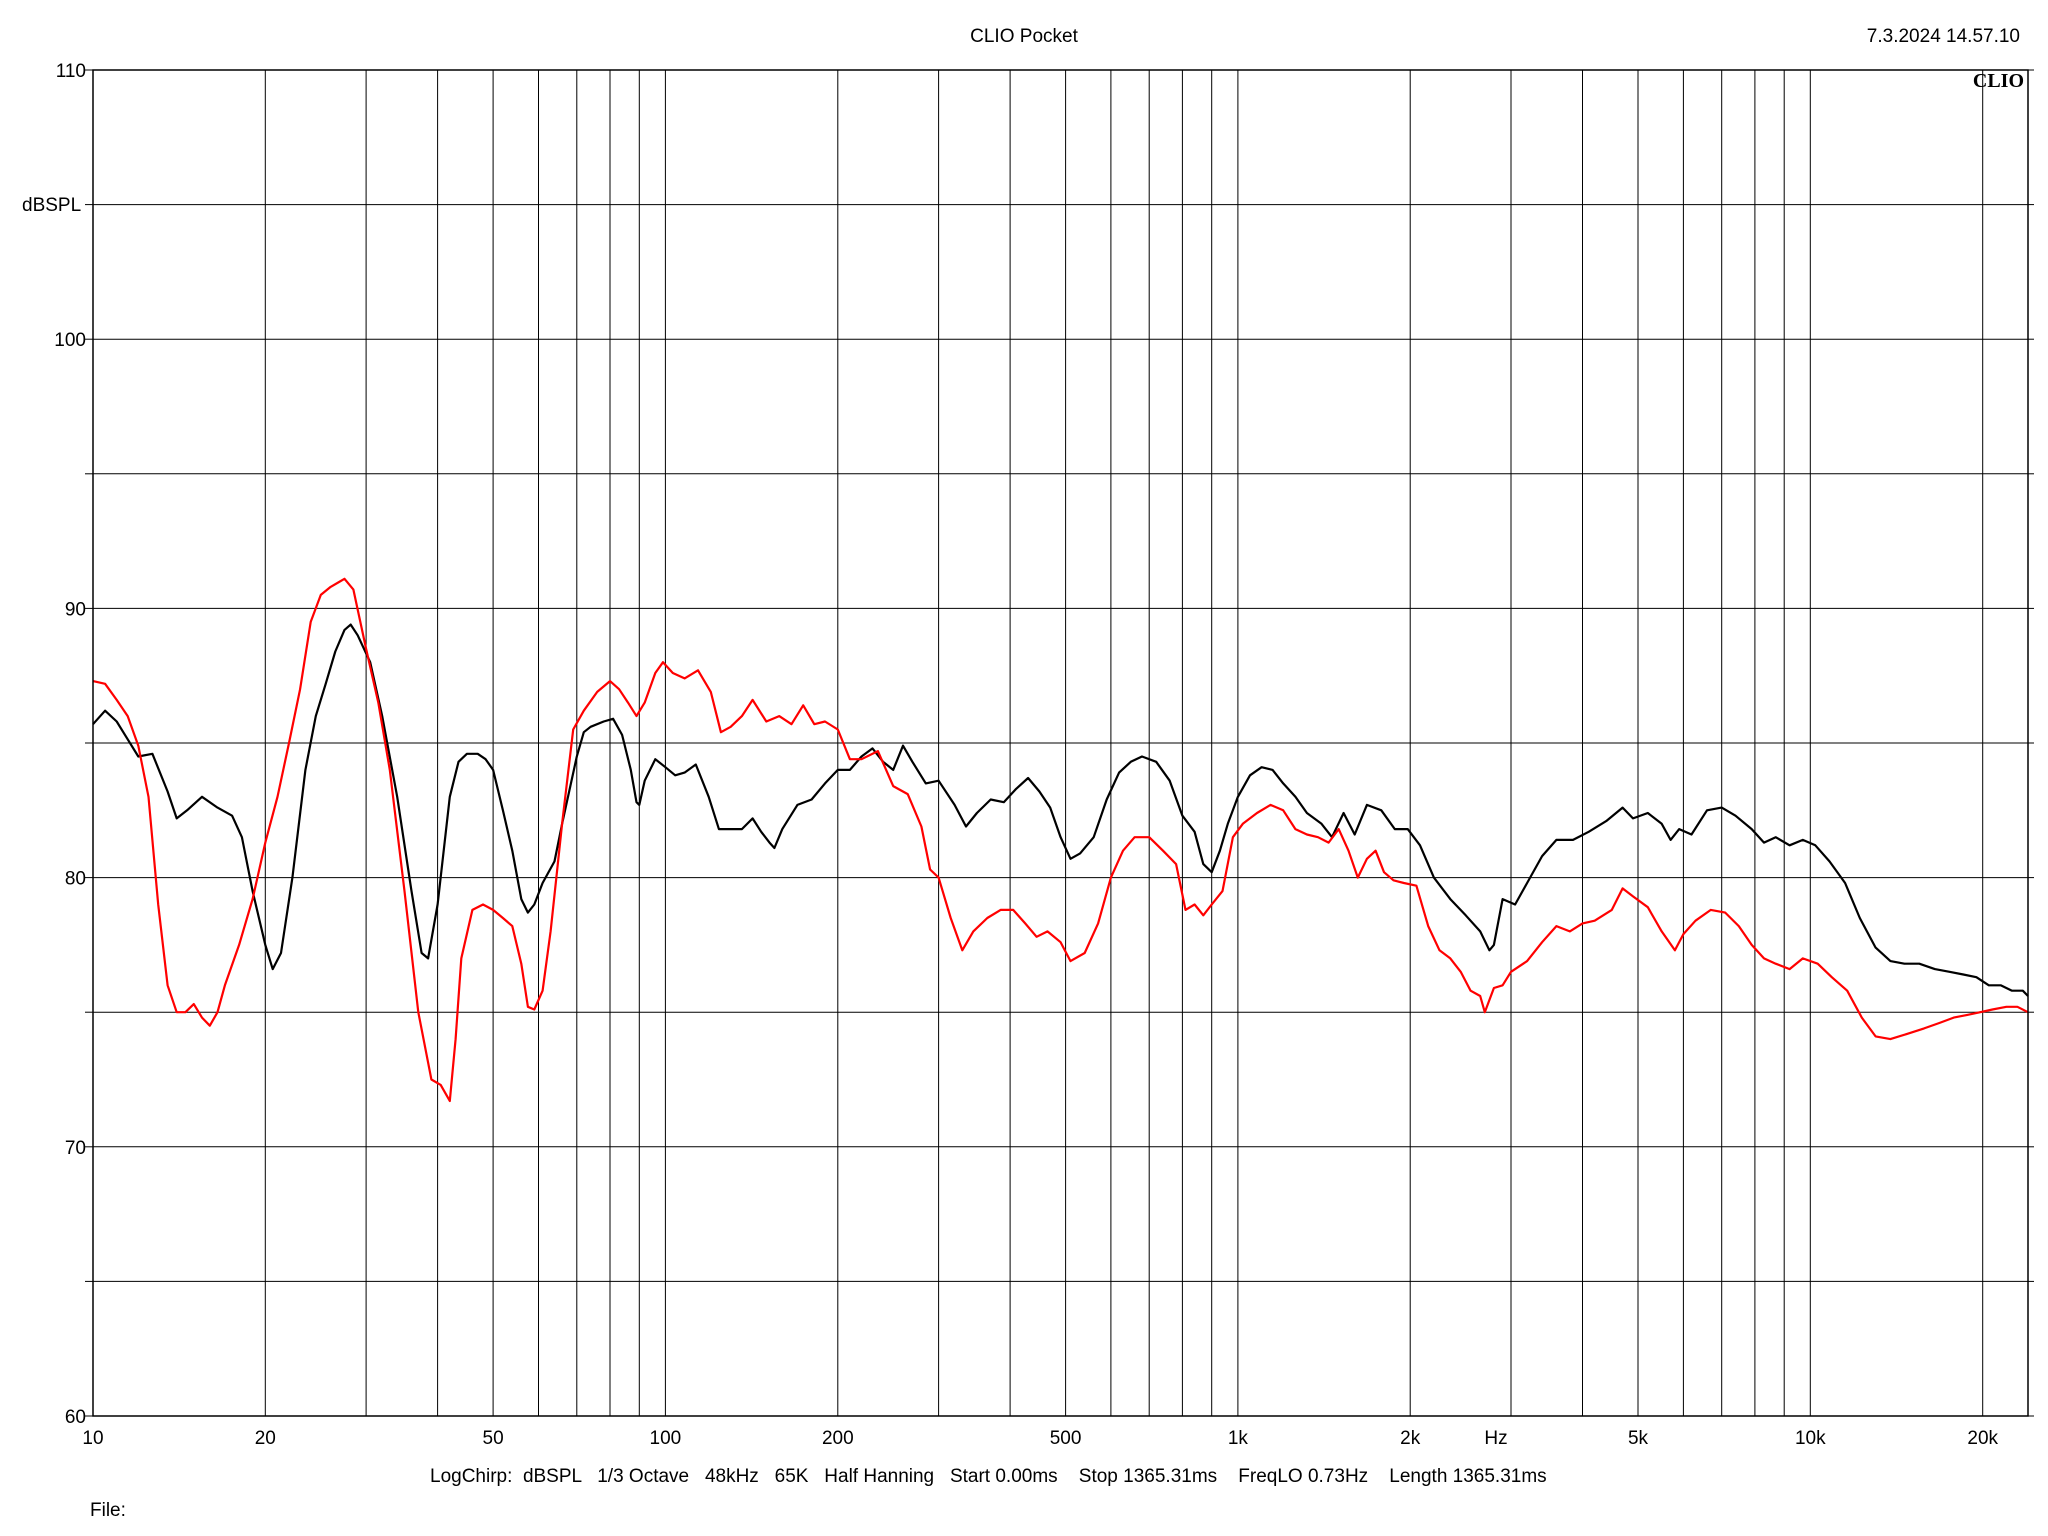  What do you see at coordinates (1410, 1438) in the screenshot?
I see `x-tick-label: 2k` at bounding box center [1410, 1438].